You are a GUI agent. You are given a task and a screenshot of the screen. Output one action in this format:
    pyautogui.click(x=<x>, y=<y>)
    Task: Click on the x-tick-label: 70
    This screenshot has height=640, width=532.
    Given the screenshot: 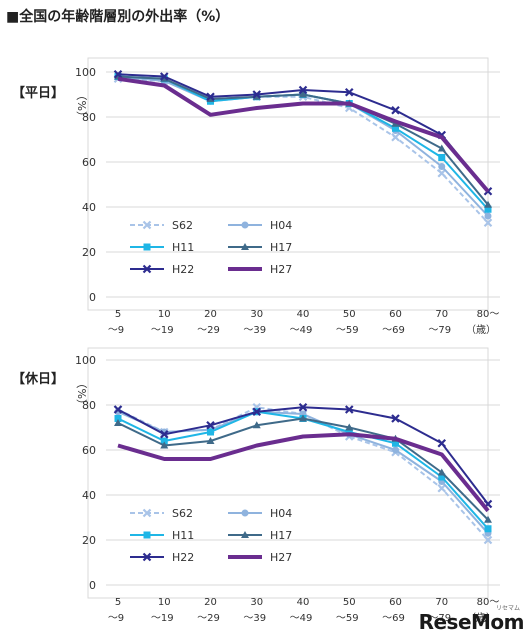 What is the action you would take?
    pyautogui.click(x=441, y=602)
    